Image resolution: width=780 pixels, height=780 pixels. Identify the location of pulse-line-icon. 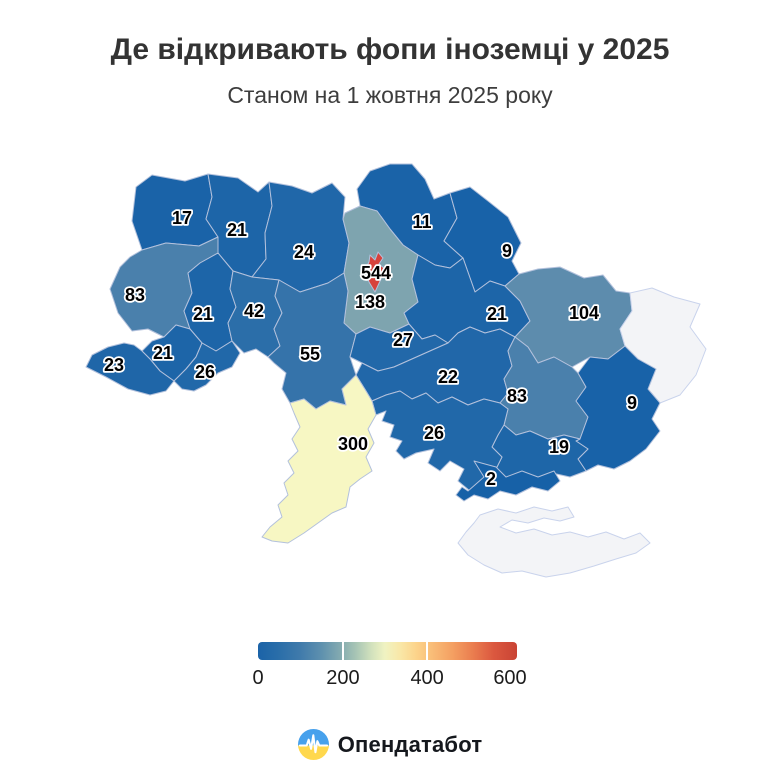
(313, 744).